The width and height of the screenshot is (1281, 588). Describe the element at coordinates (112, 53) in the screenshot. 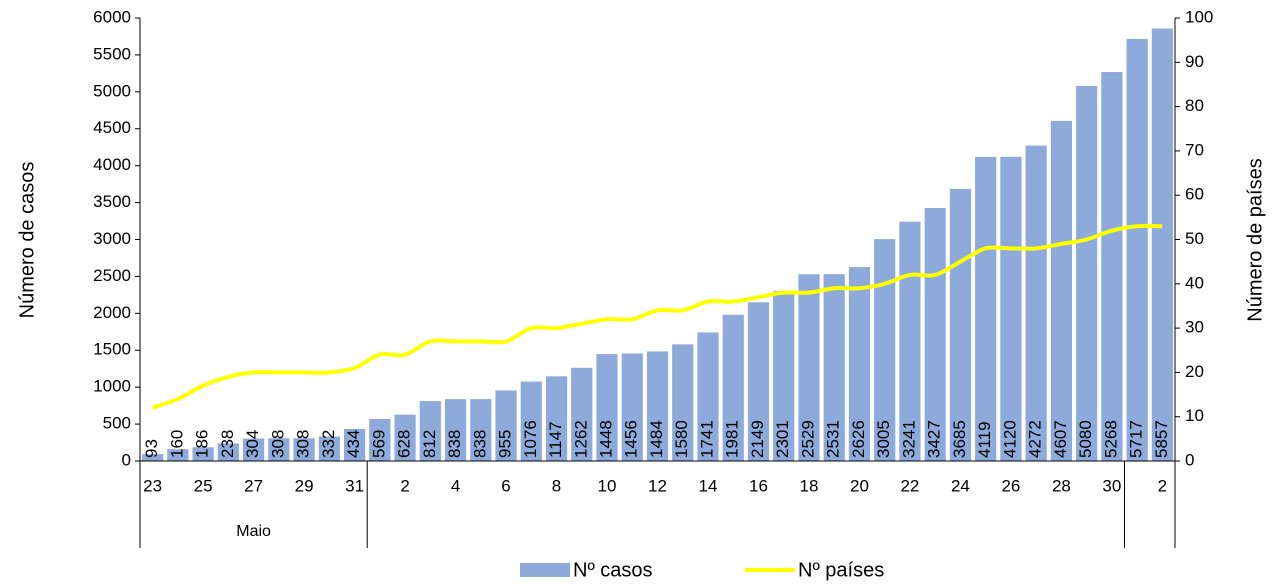

I see `y-tick-label: 5500` at that location.